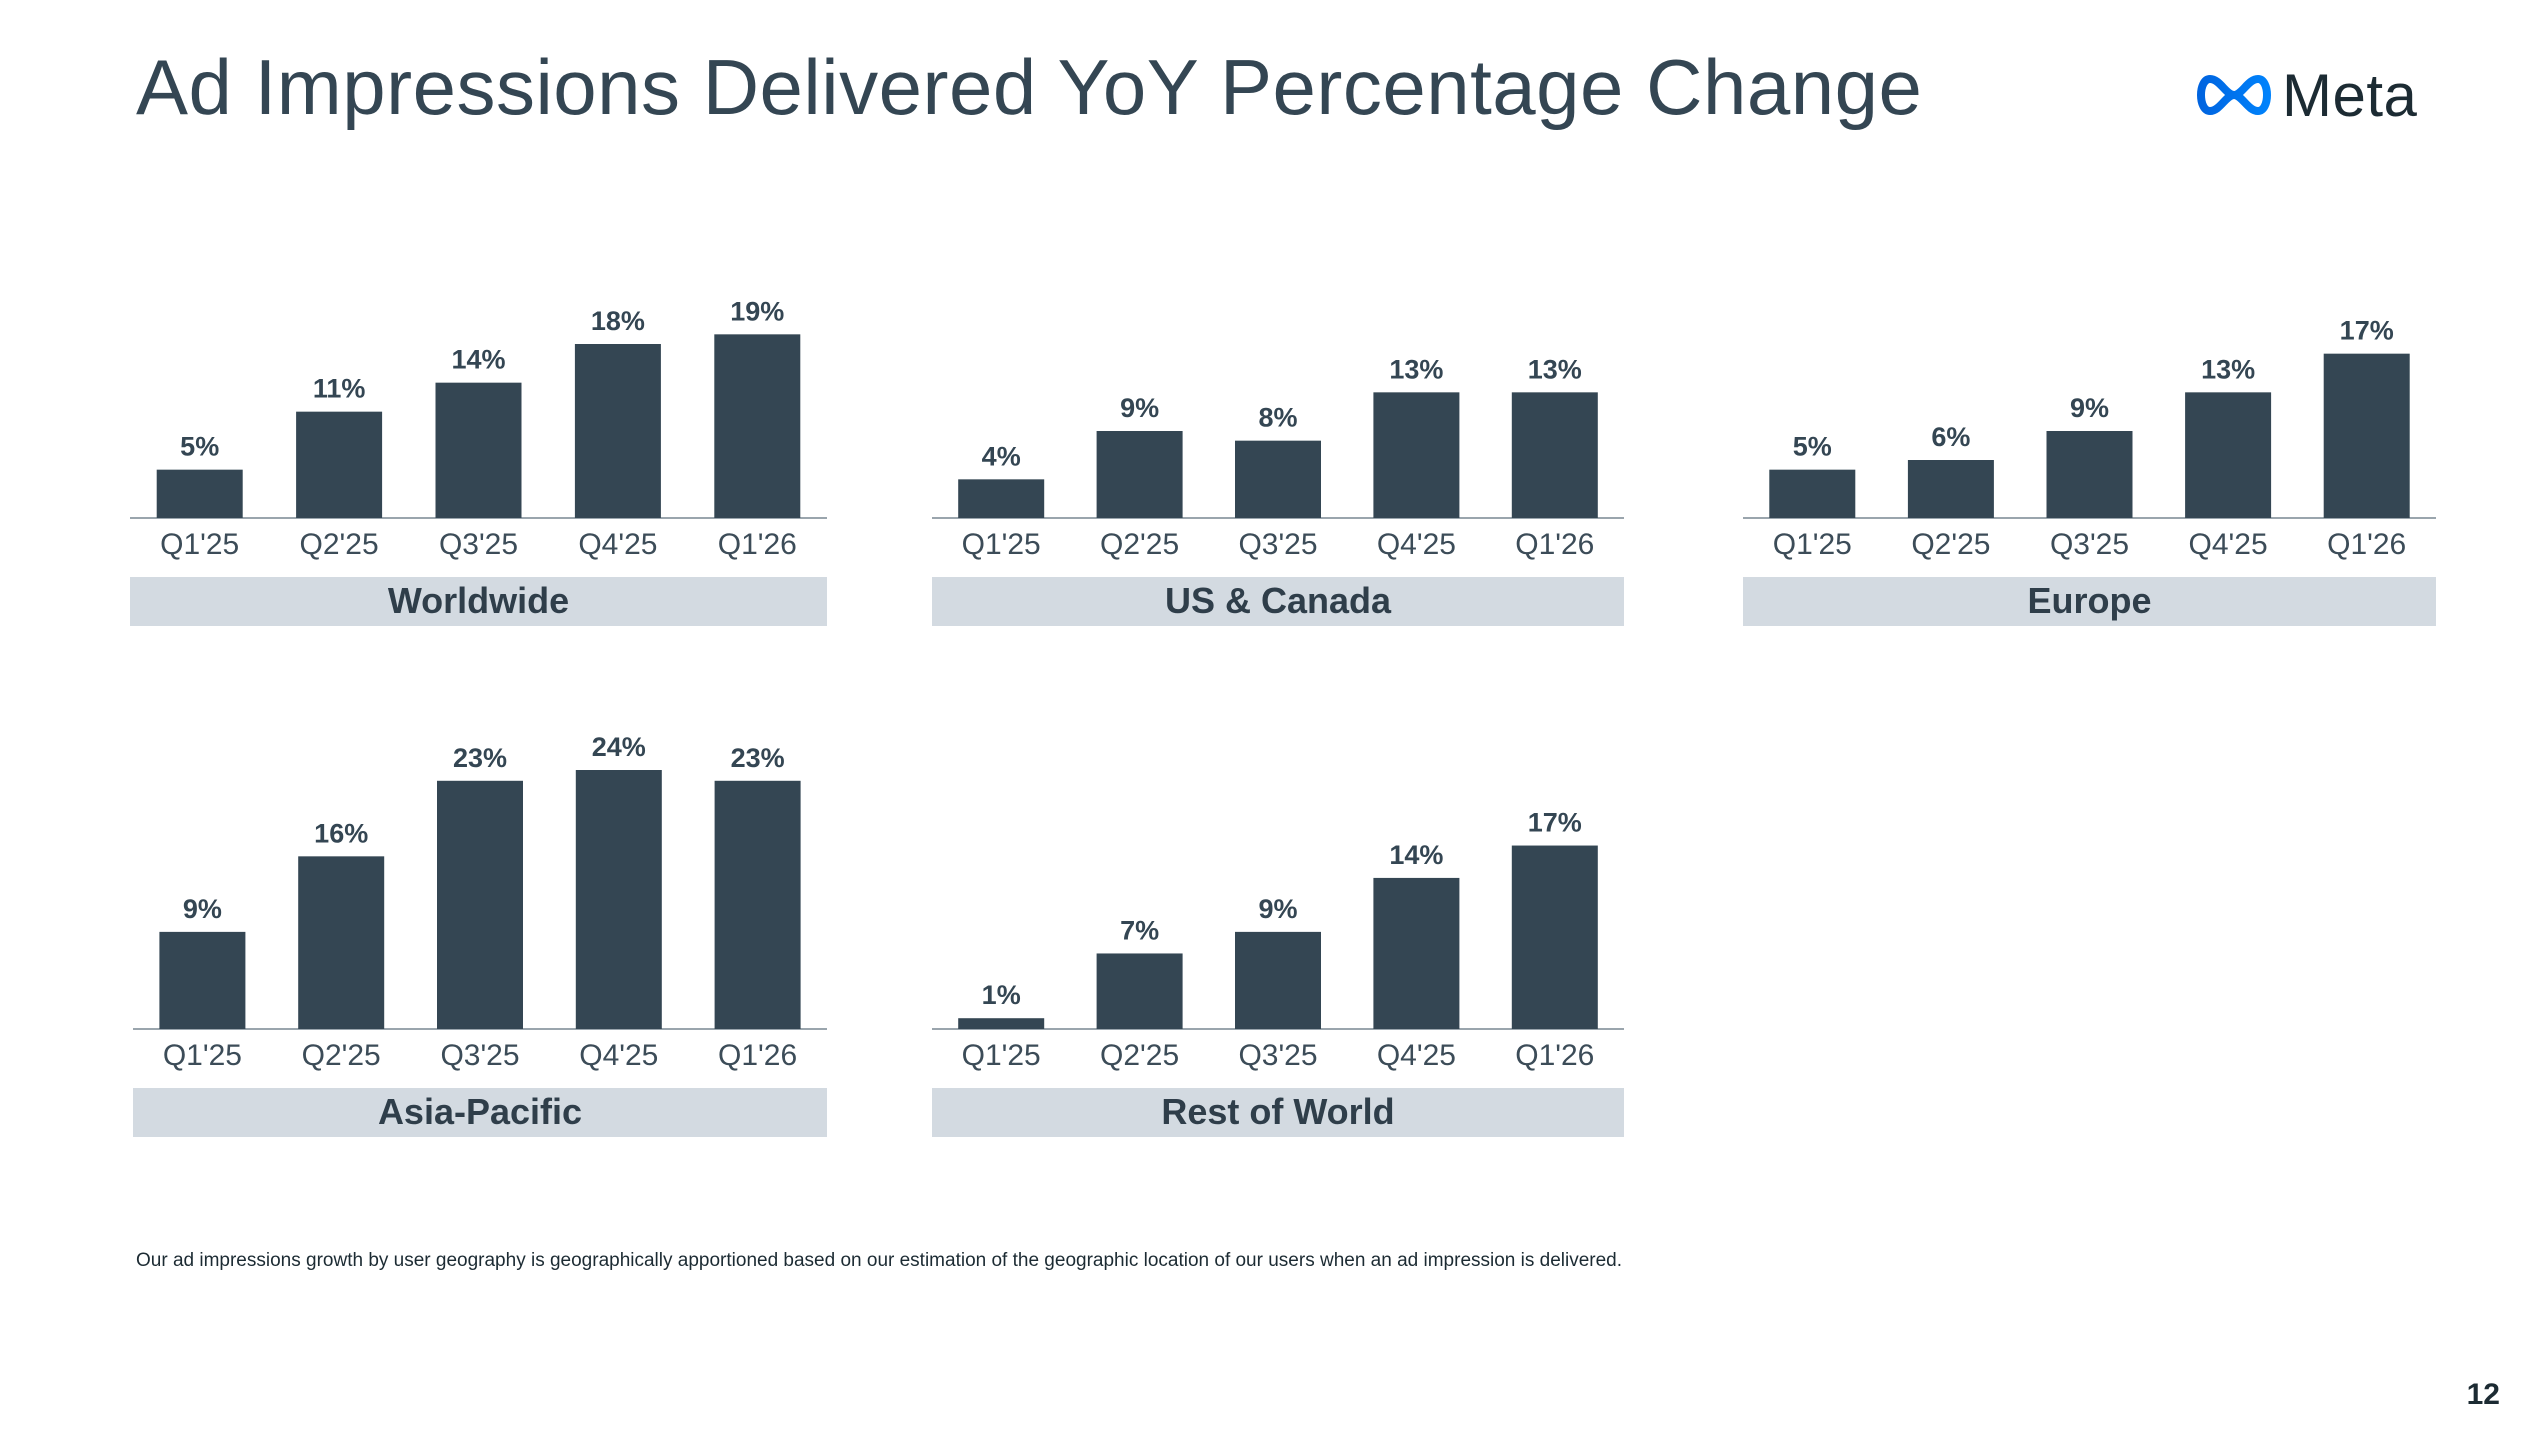 The image size is (2544, 1440). I want to click on meta-logo: Meta, so click(2306, 95).